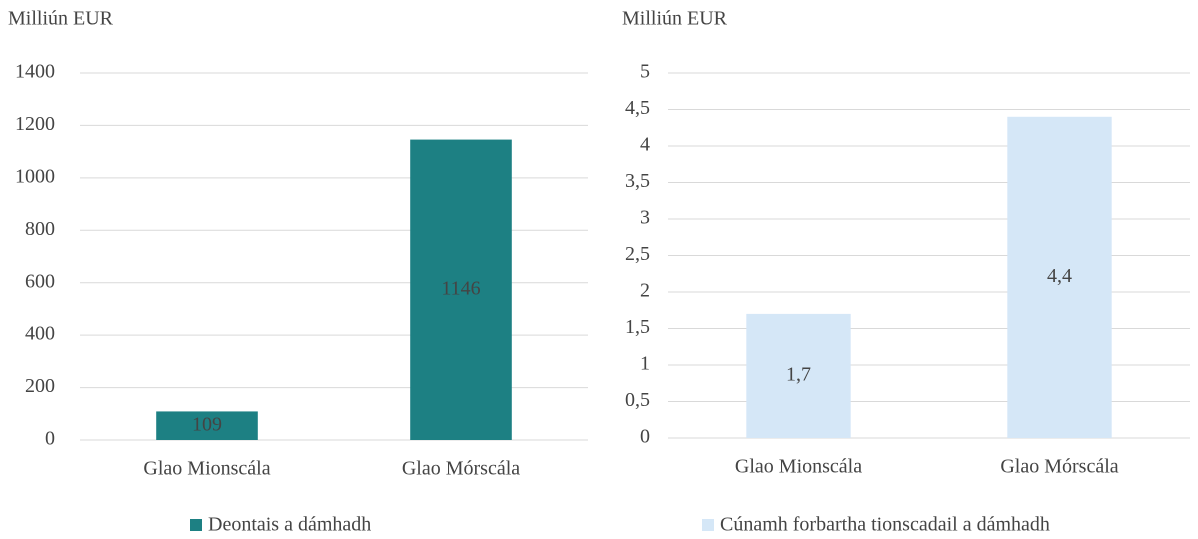  Describe the element at coordinates (637, 254) in the screenshot. I see `y-tick-label: 2,5` at that location.